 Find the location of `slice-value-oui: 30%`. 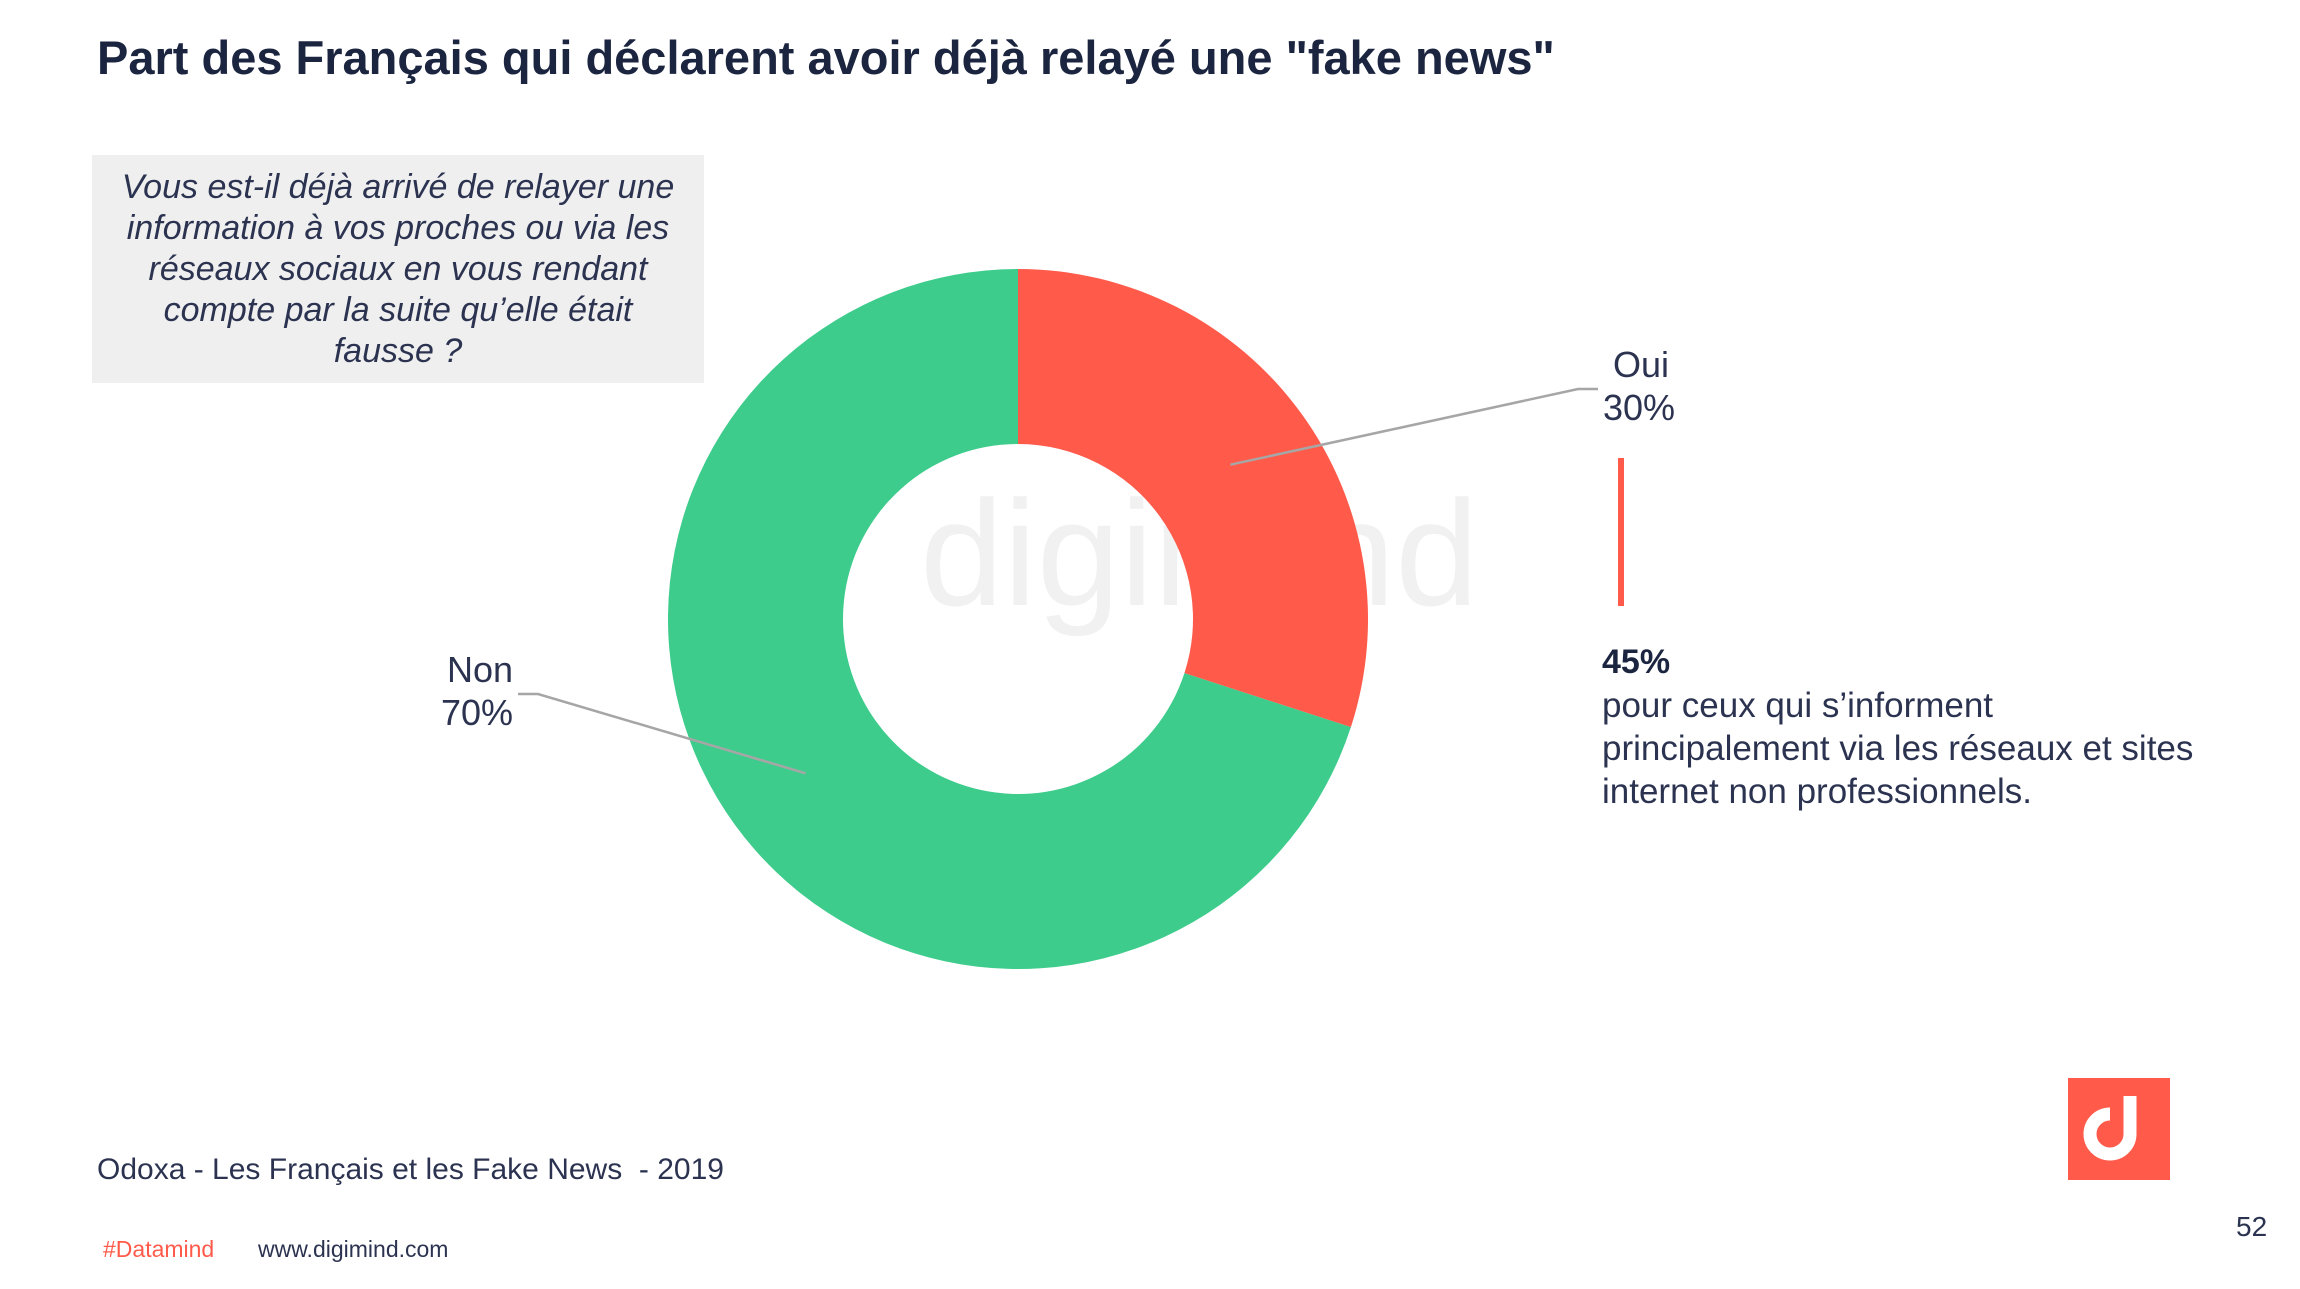

slice-value-oui: 30% is located at coordinates (1639, 407).